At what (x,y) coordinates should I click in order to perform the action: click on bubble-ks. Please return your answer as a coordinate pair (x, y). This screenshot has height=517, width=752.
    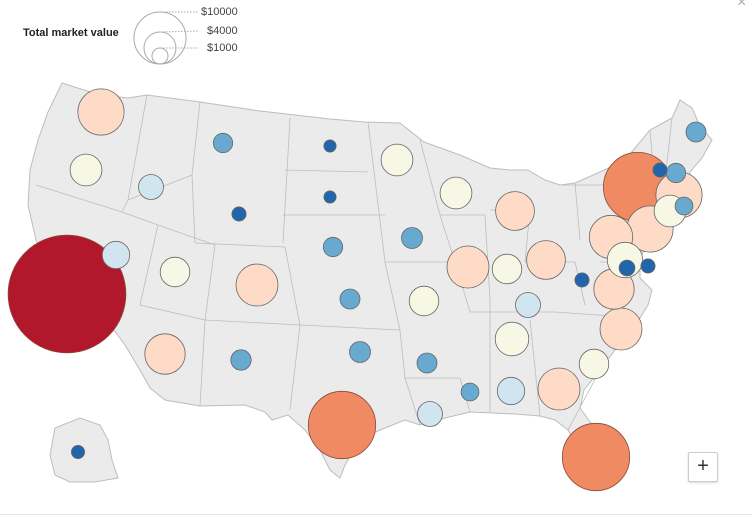
    Looking at the image, I should click on (350, 299).